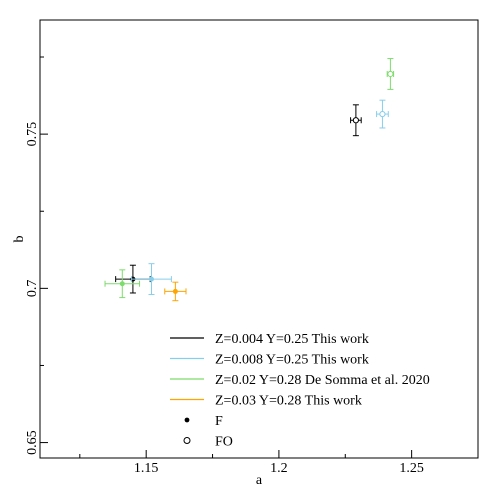 Image resolution: width=498 pixels, height=498 pixels. Describe the element at coordinates (36, 255) in the screenshot. I see `y-axis: 0.65 0.7 0.75` at that location.